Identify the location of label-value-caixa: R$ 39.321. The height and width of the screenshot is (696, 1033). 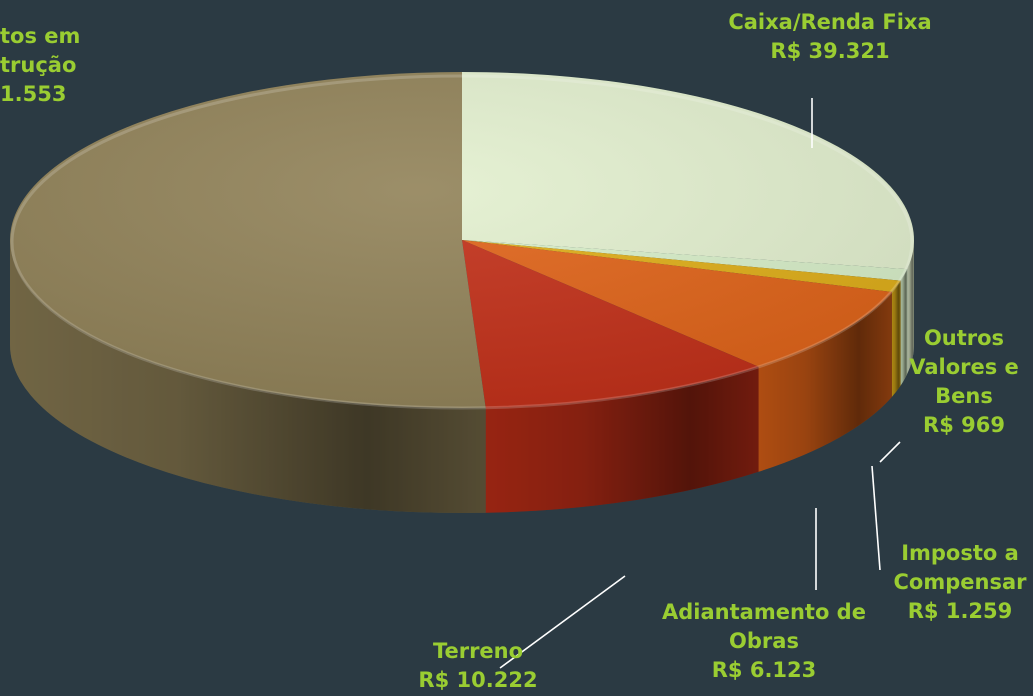
(829, 51).